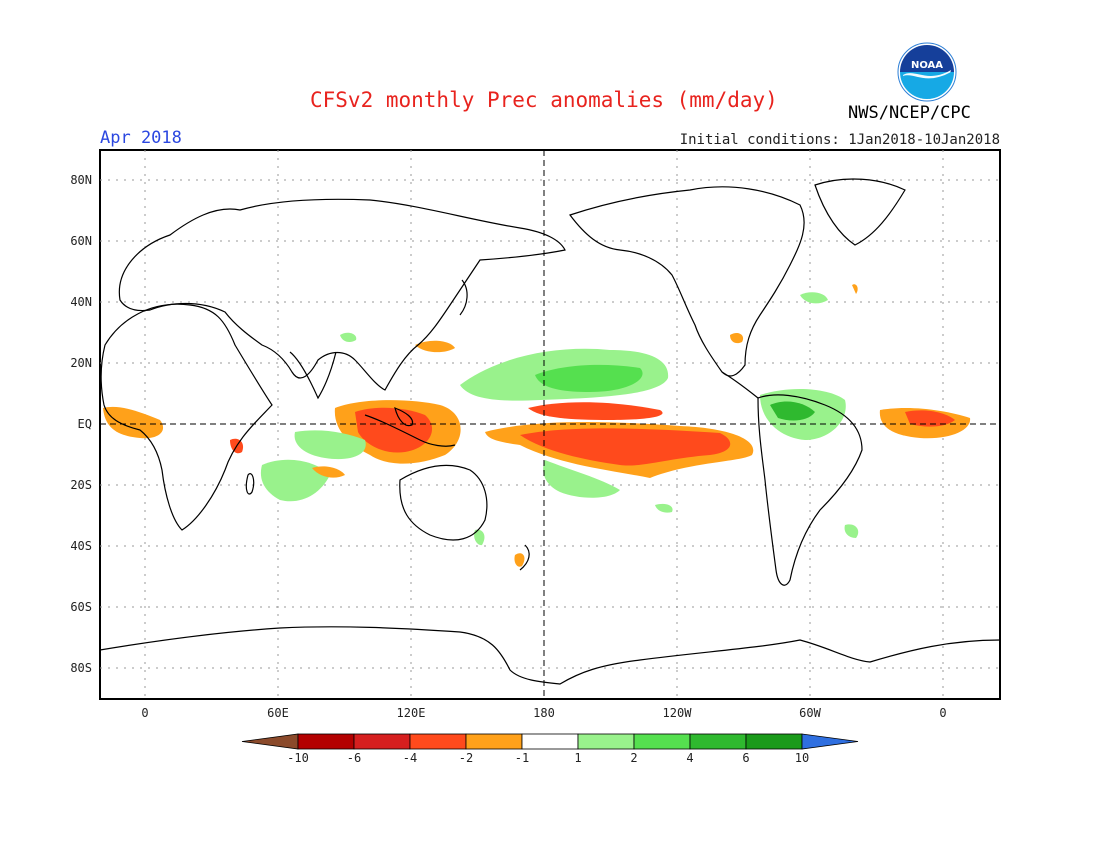  What do you see at coordinates (278, 713) in the screenshot?
I see `lon-label: 60E` at bounding box center [278, 713].